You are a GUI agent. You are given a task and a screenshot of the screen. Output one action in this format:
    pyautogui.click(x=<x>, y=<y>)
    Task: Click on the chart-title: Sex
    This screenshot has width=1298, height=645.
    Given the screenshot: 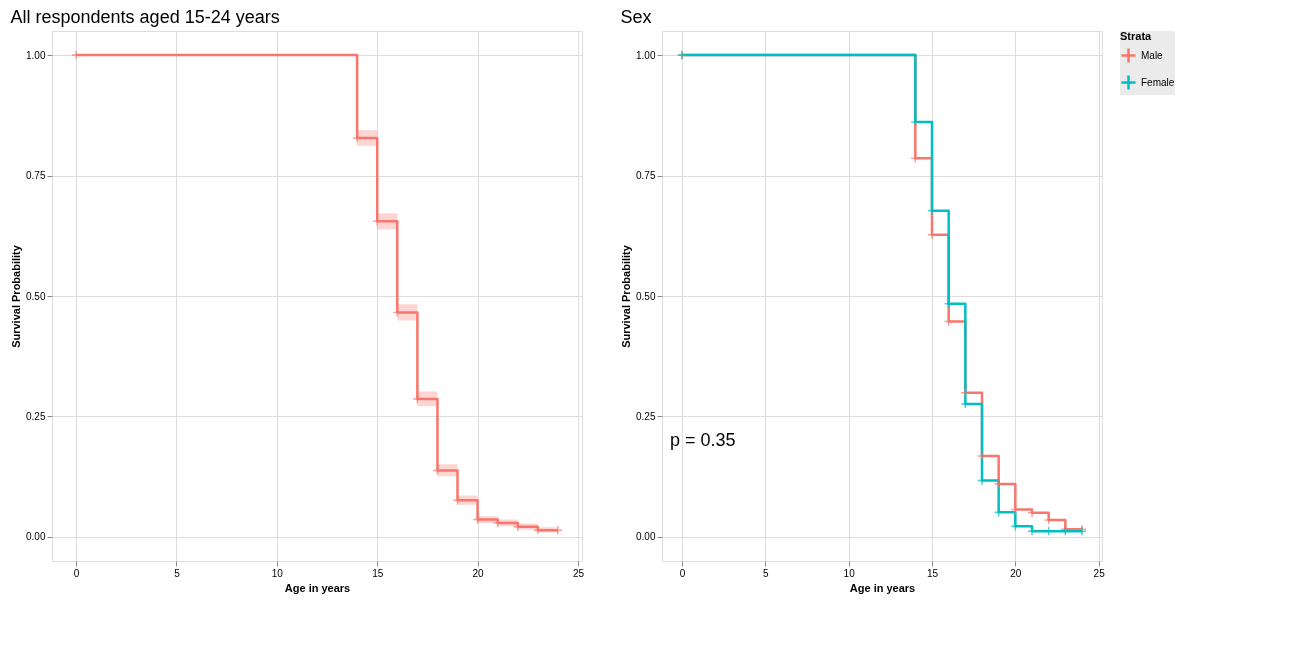 What is the action you would take?
    pyautogui.click(x=636, y=17)
    